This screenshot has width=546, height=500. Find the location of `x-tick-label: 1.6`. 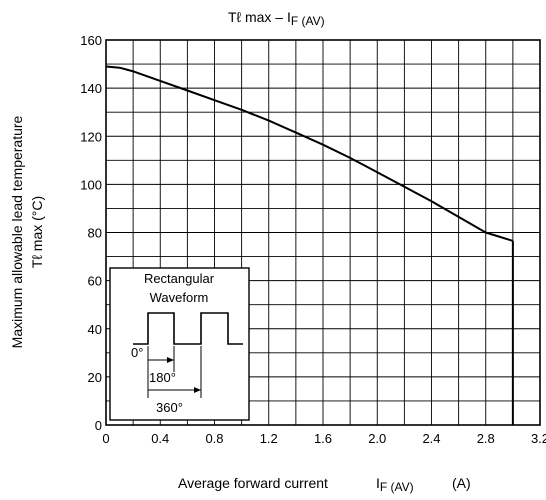

x-tick-label: 1.6 is located at coordinates (323, 438).